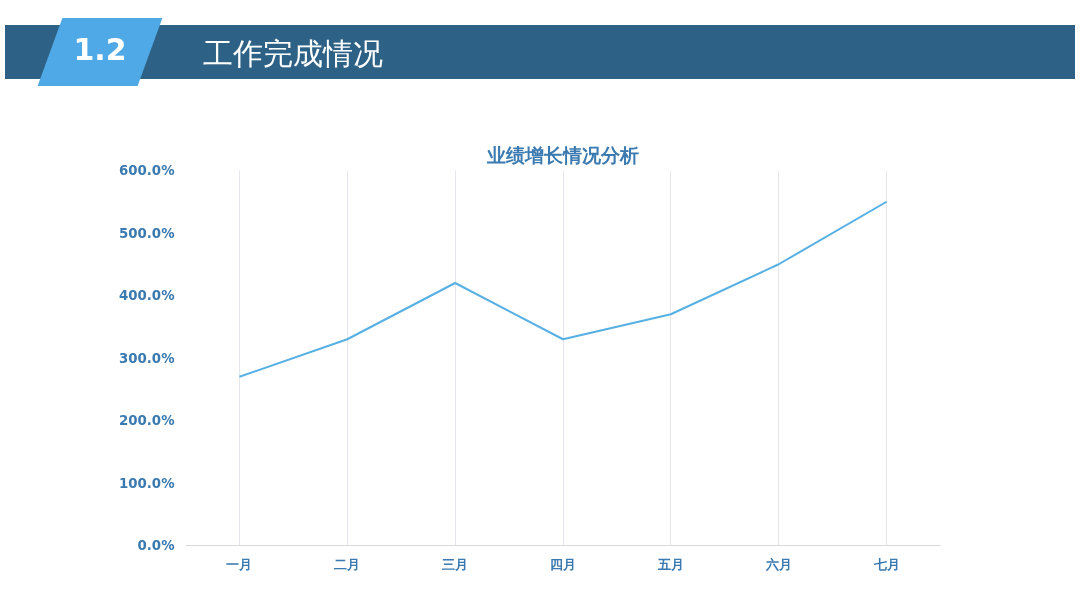  Describe the element at coordinates (562, 155) in the screenshot. I see `chart-title: 业绩增长情况分析` at that location.